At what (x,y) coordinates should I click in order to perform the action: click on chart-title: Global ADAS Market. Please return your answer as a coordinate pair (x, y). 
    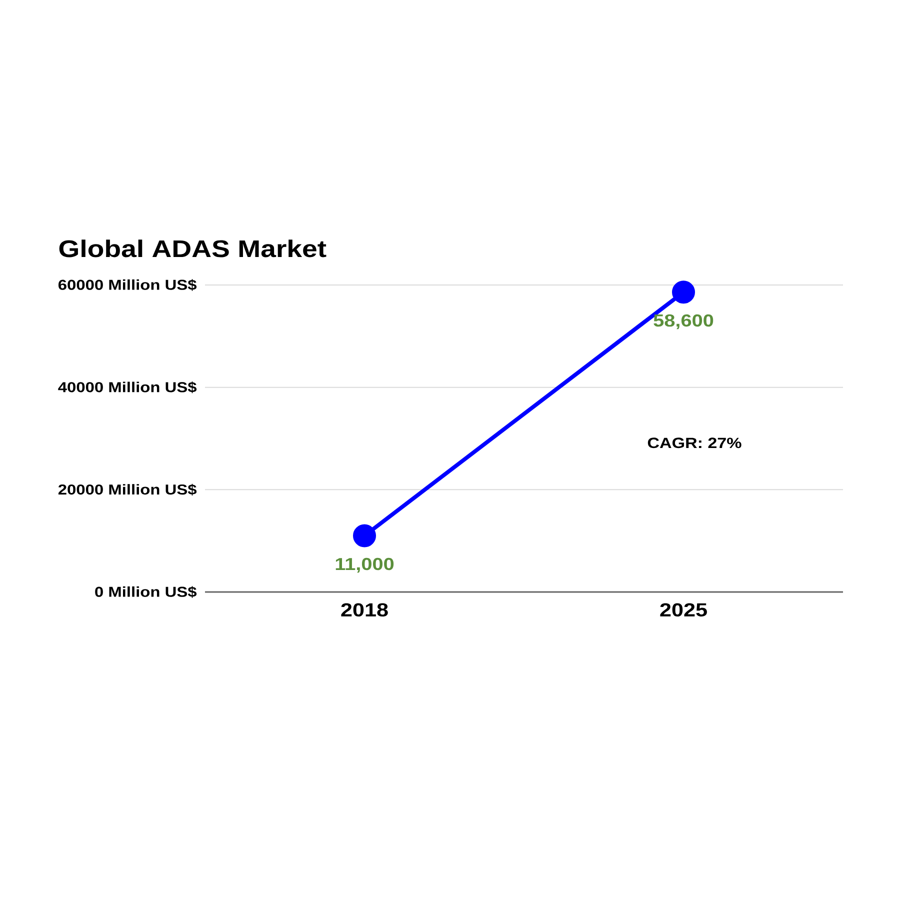
    Looking at the image, I should click on (192, 249).